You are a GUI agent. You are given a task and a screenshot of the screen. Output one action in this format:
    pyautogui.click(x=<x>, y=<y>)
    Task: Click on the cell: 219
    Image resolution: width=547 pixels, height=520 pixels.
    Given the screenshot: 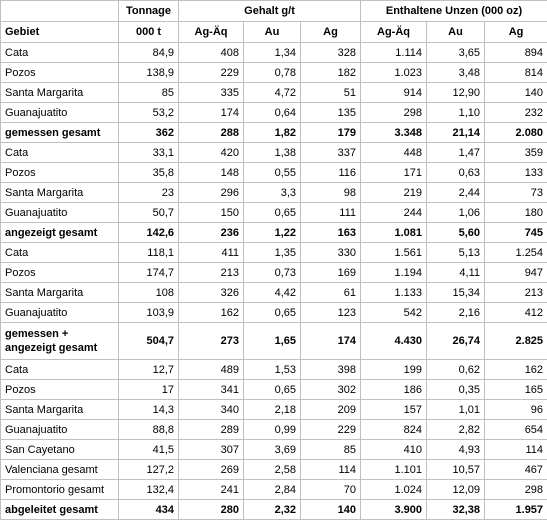 What is the action you would take?
    pyautogui.click(x=394, y=193)
    